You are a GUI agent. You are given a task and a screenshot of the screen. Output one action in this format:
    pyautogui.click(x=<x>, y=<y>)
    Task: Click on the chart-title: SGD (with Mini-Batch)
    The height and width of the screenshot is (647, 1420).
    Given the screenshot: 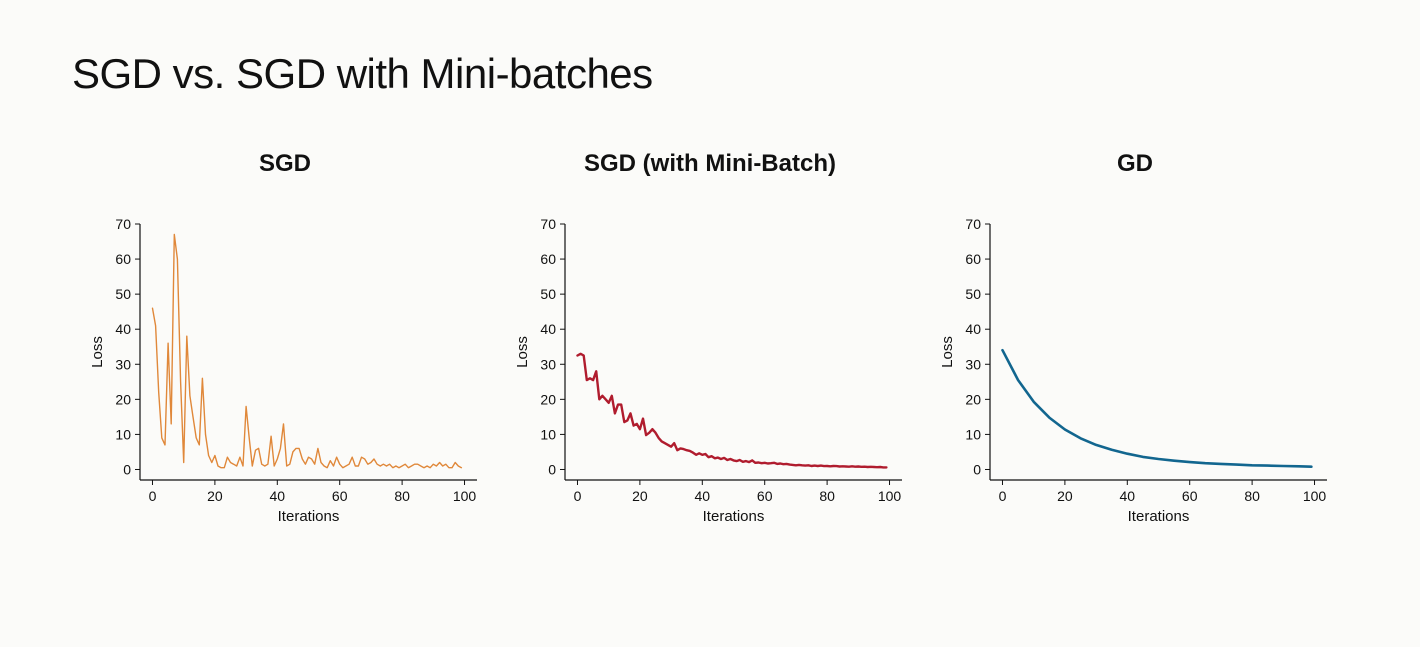 What is the action you would take?
    pyautogui.click(x=710, y=163)
    